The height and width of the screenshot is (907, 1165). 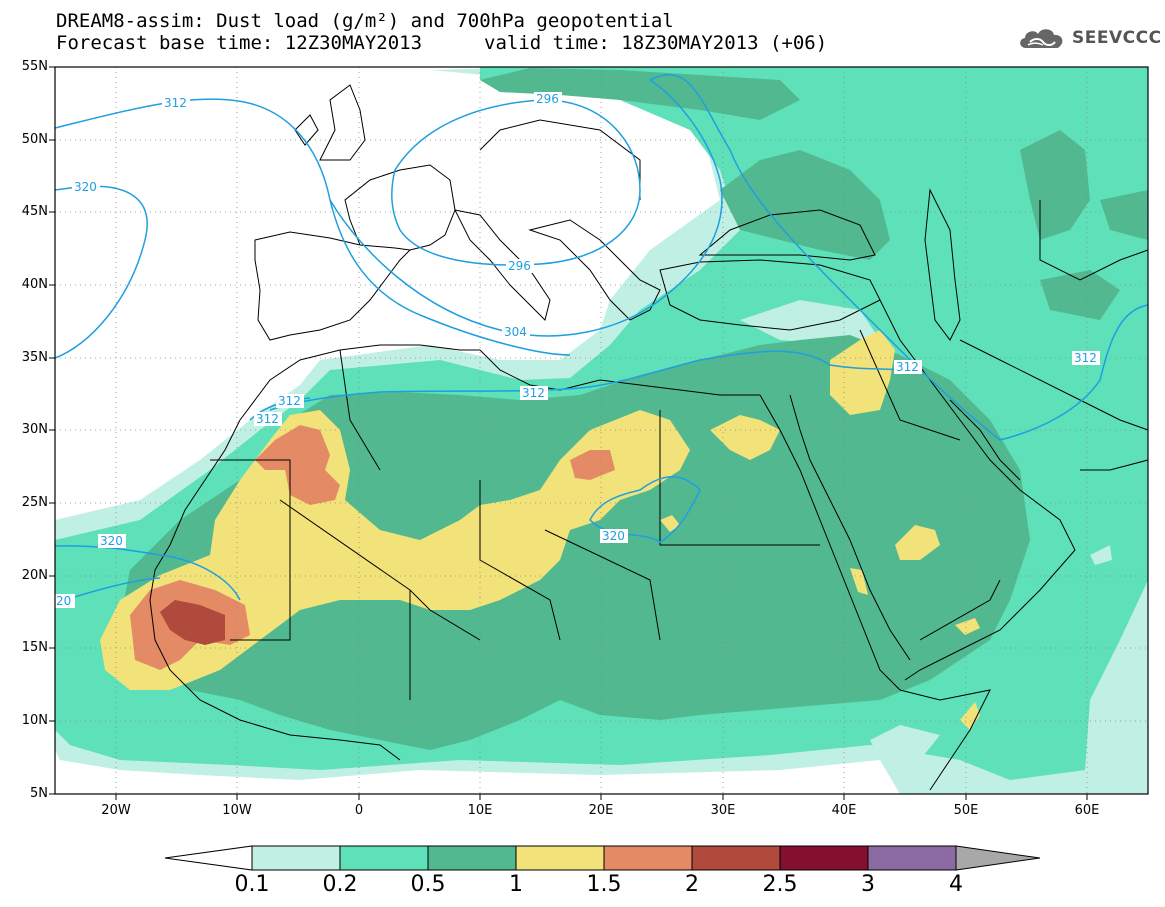 I want to click on lat-label: 30N, so click(x=34, y=429).